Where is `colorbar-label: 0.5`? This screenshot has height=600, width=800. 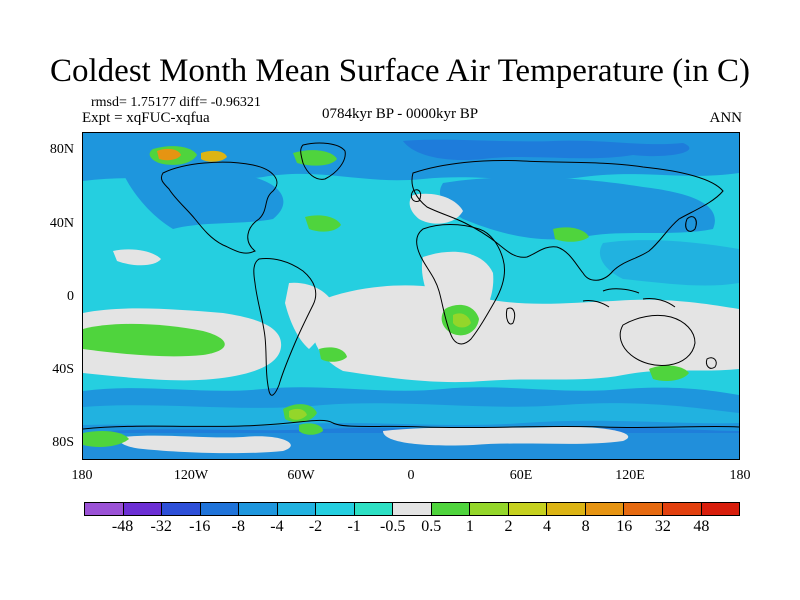 colorbar-label: 0.5 is located at coordinates (431, 526).